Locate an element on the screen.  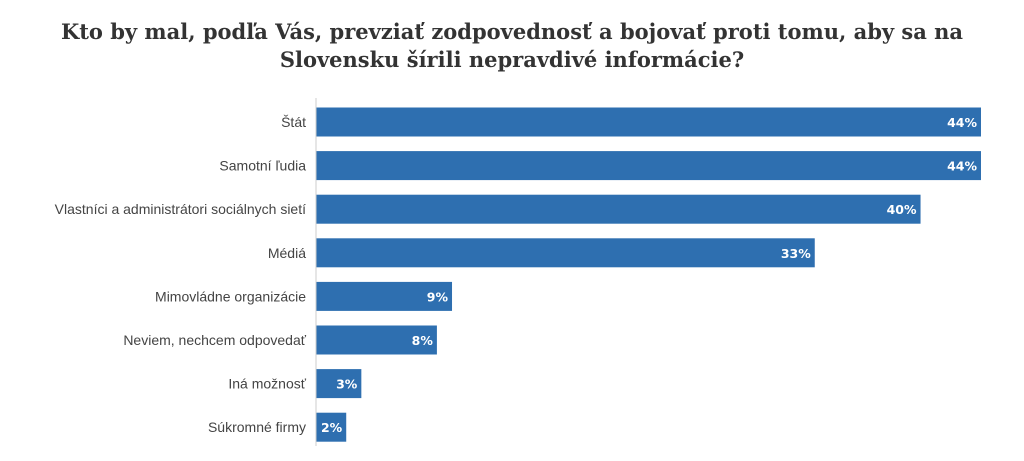
value-label: 2% is located at coordinates (332, 427).